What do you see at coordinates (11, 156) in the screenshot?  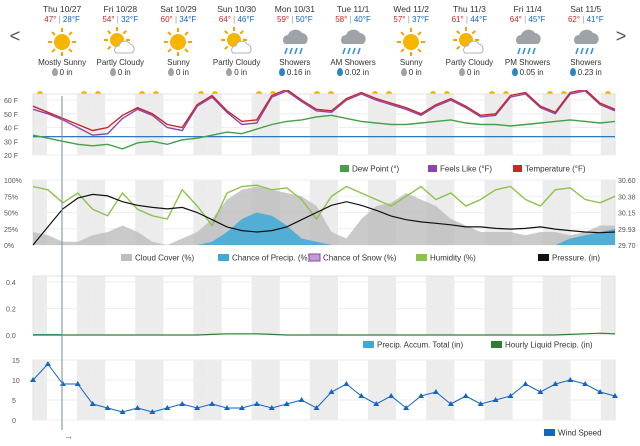 I see `y-tick-label: 20 F` at bounding box center [11, 156].